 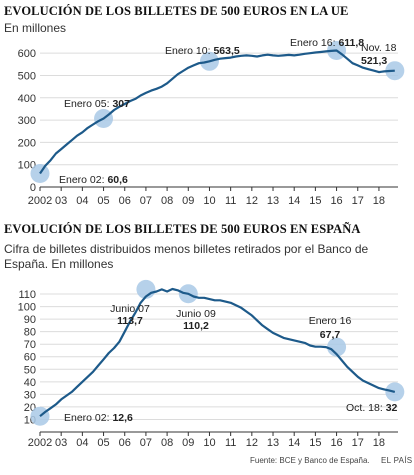 What do you see at coordinates (82, 201) in the screenshot?
I see `eu-x-tick-label: 04` at bounding box center [82, 201].